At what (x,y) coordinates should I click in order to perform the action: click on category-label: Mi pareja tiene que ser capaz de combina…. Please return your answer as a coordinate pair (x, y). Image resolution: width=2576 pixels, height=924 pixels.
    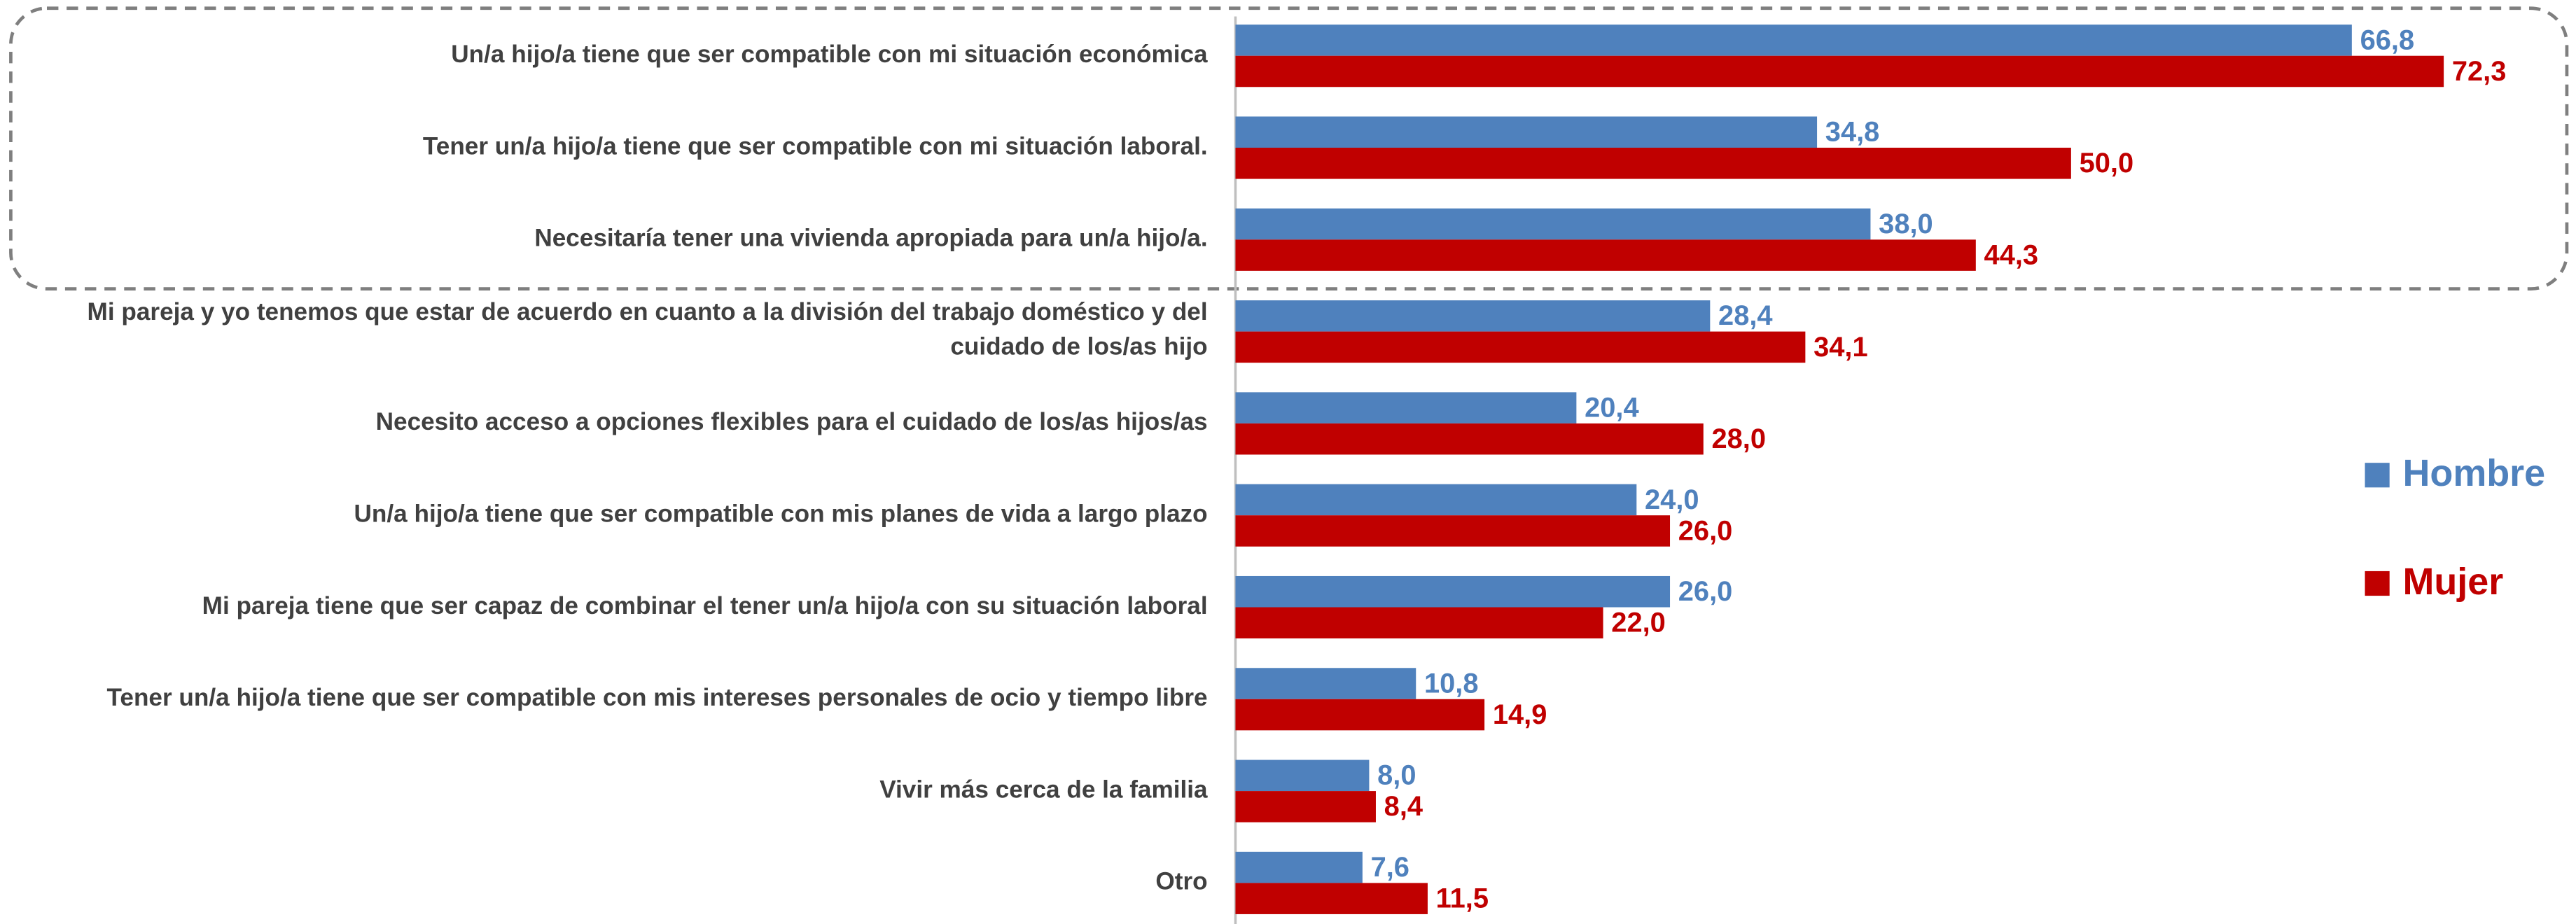
    Looking at the image, I should click on (705, 606).